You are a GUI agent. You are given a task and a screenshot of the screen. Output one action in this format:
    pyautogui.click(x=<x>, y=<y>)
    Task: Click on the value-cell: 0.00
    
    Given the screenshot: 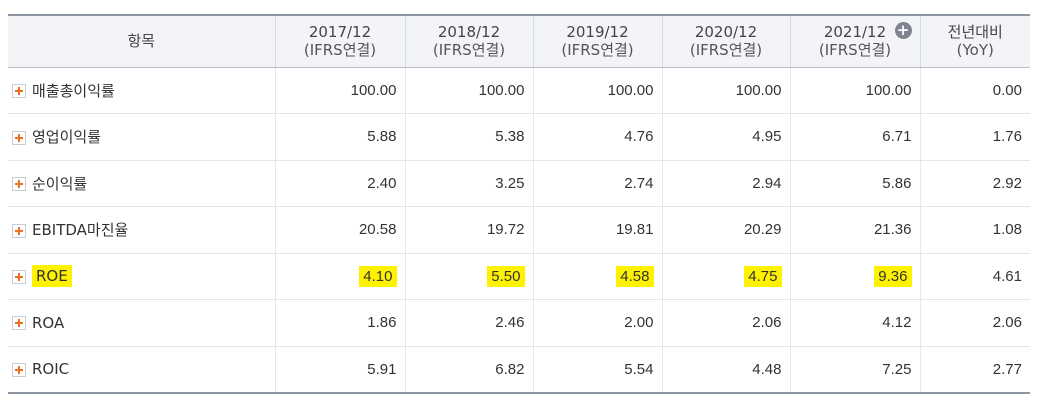 What is the action you would take?
    pyautogui.click(x=975, y=90)
    